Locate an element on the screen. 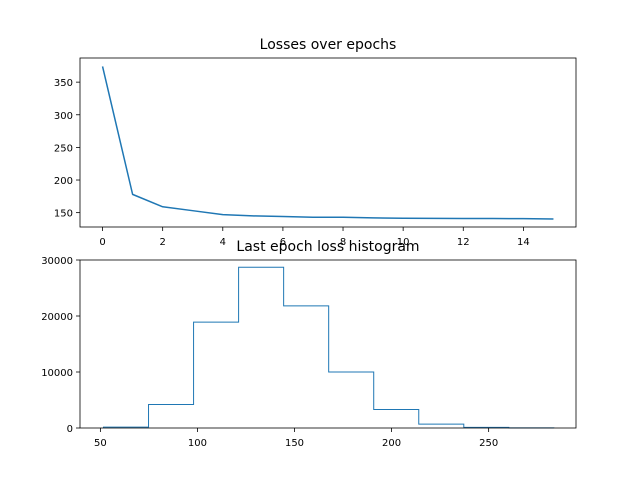 The height and width of the screenshot is (480, 640). chart-1-y-tick-label-0: 0 is located at coordinates (70, 429).